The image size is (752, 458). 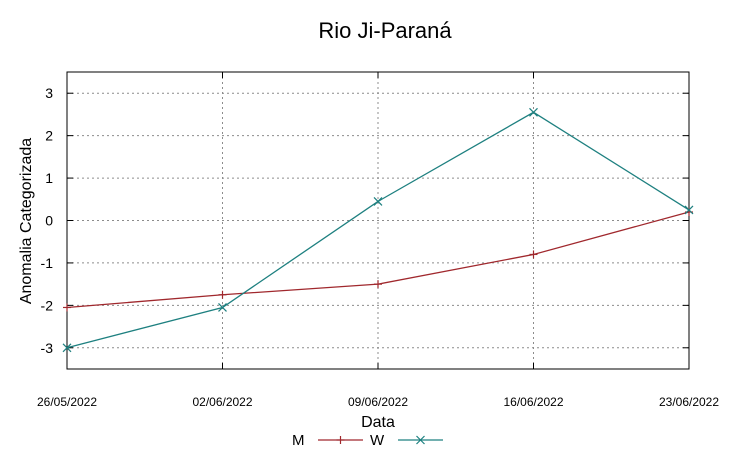 What do you see at coordinates (689, 402) in the screenshot?
I see `x-tick-label: 23/06/2022` at bounding box center [689, 402].